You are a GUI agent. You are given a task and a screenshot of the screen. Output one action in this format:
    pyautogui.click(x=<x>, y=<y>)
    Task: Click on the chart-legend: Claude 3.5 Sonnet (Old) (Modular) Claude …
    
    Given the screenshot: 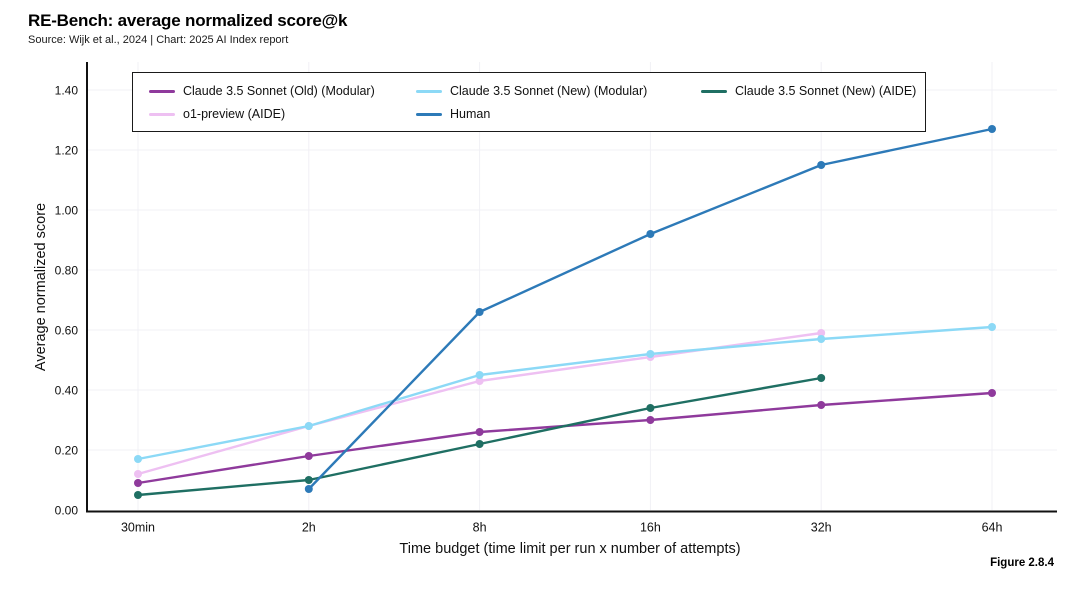 What is the action you would take?
    pyautogui.click(x=529, y=102)
    